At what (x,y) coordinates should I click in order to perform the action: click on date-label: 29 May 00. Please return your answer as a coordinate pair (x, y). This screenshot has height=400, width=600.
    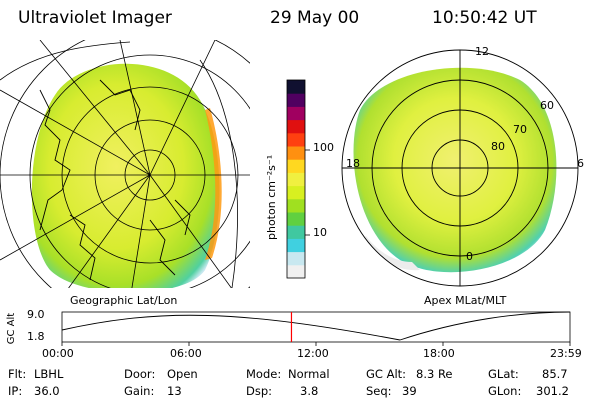
    Looking at the image, I should click on (315, 18).